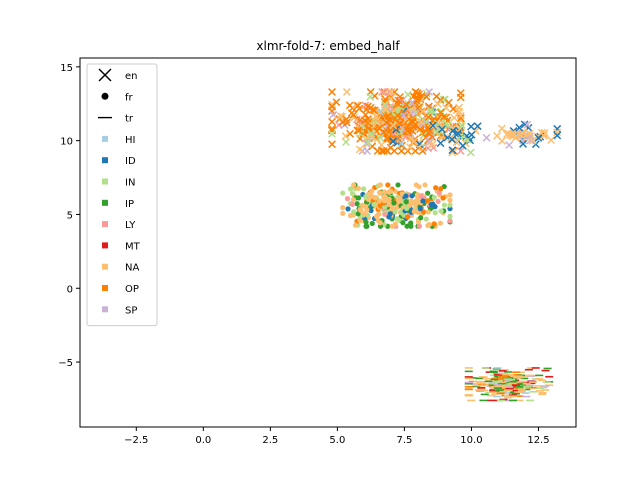 The height and width of the screenshot is (480, 640). Describe the element at coordinates (404, 440) in the screenshot. I see `x-tick-label: 7.5` at that location.